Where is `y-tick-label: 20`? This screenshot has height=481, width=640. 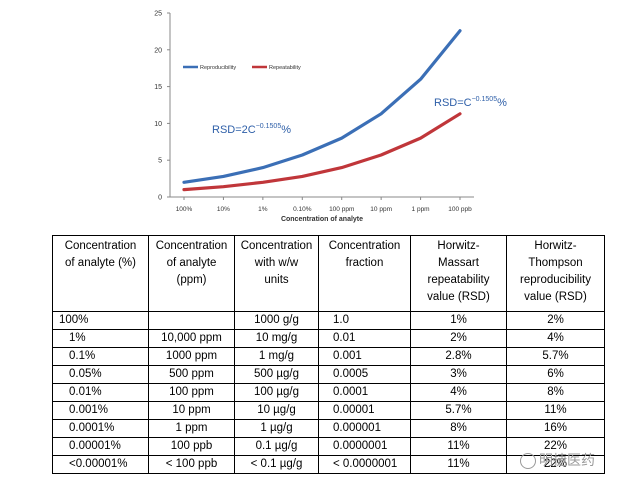
y-tick-label: 20 is located at coordinates (158, 50).